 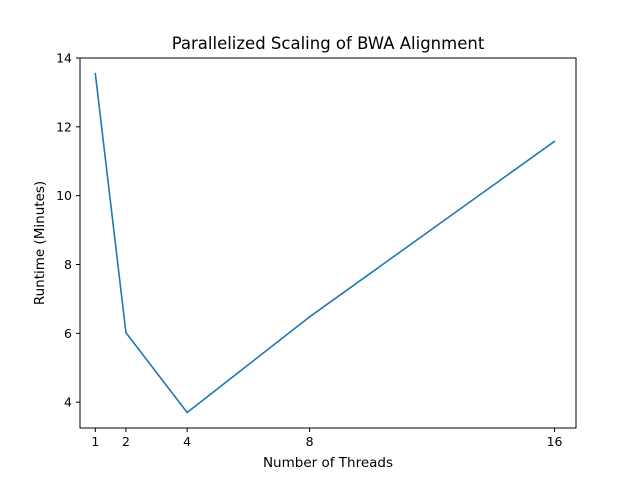 What do you see at coordinates (187, 441) in the screenshot?
I see `x-tick-label: 4` at bounding box center [187, 441].